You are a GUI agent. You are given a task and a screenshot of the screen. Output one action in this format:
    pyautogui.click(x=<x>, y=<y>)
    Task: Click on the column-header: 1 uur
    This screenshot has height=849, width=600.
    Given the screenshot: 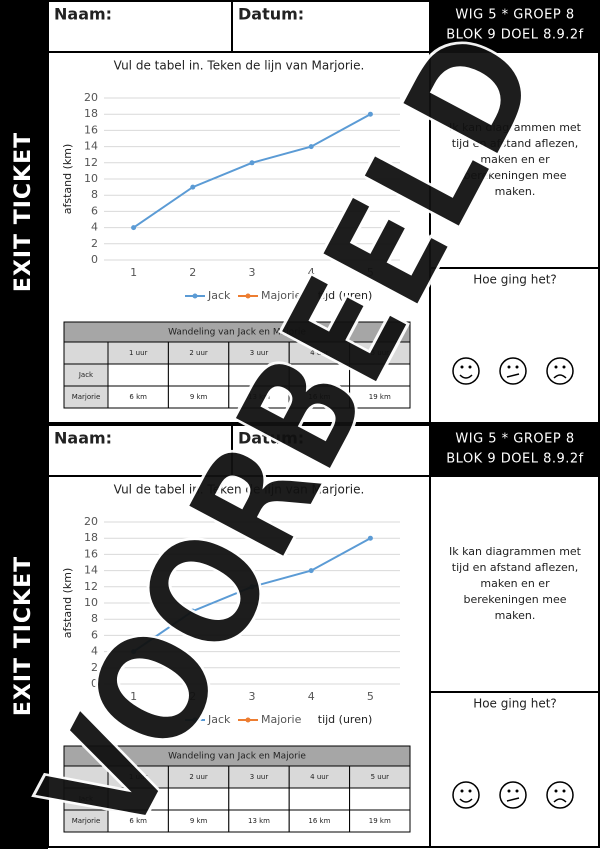 What is the action you would take?
    pyautogui.click(x=138, y=353)
    